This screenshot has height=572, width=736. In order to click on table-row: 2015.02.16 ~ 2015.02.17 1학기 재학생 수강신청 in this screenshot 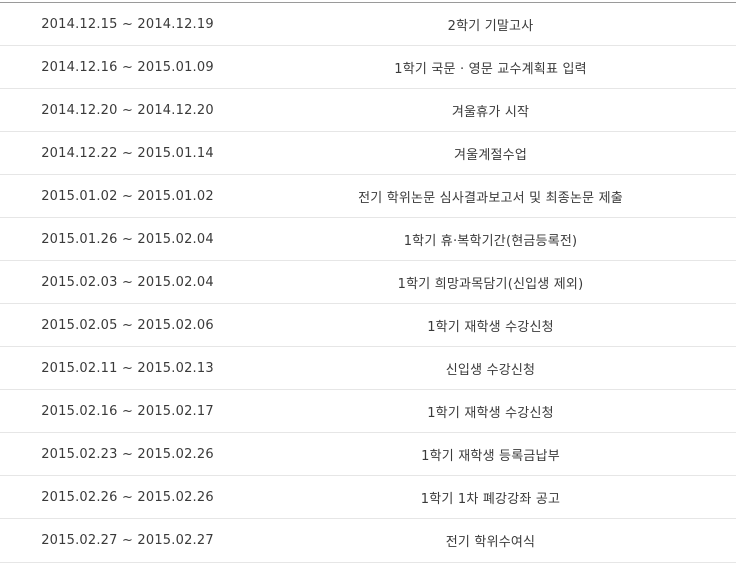, I will do `click(368, 411)`.